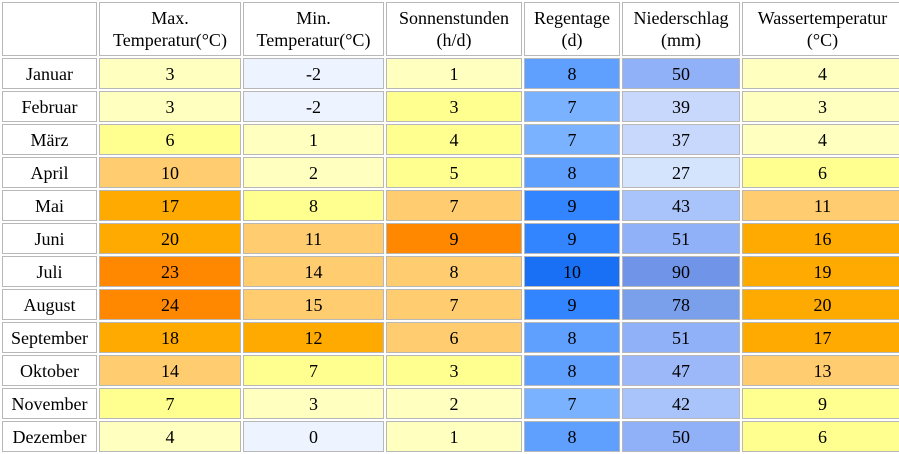 The height and width of the screenshot is (454, 899). What do you see at coordinates (49, 370) in the screenshot?
I see `month-label: Oktober` at bounding box center [49, 370].